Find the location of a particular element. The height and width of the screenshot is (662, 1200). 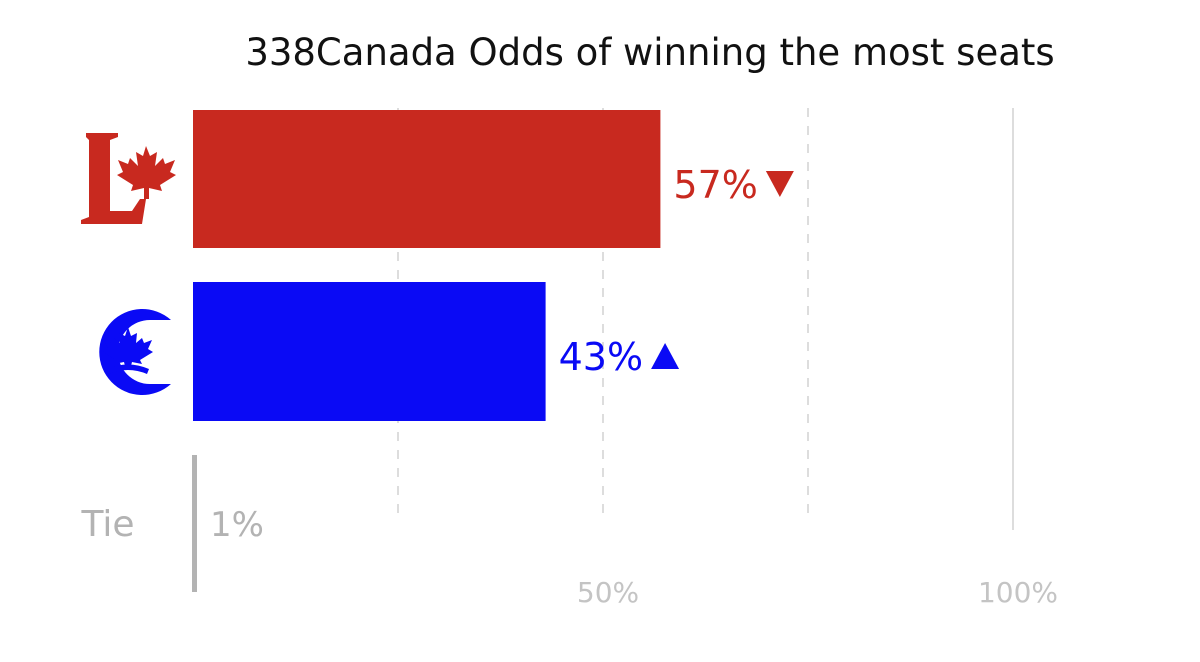

liberal-logo-icon is located at coordinates (128, 178).